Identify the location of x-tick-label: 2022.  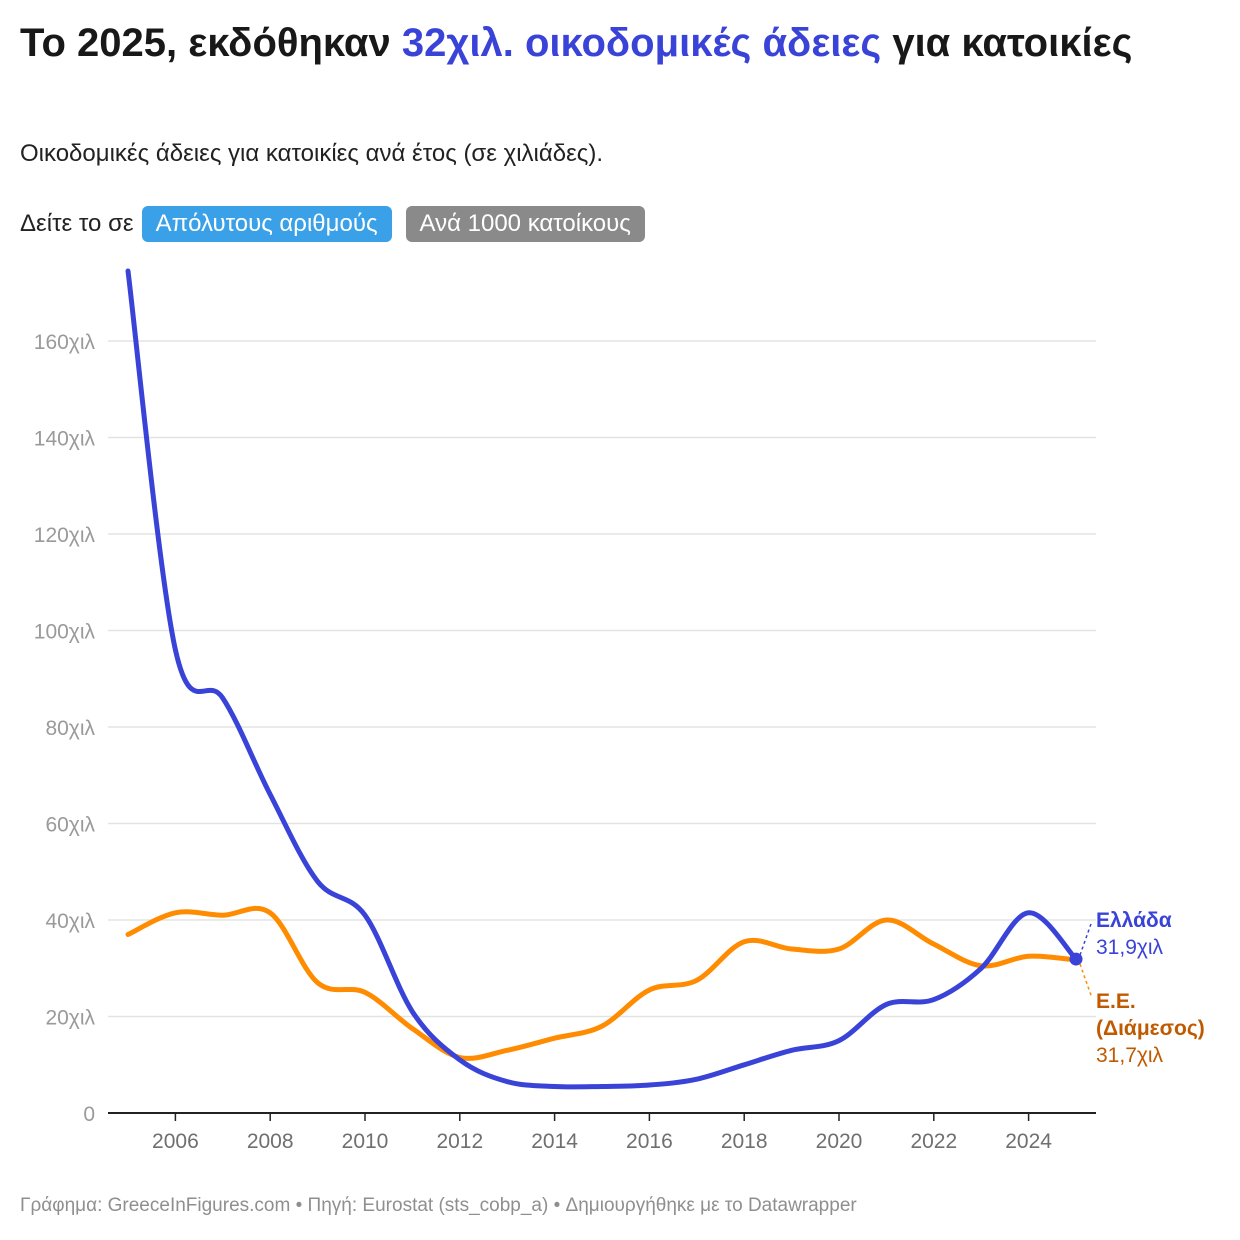
(933, 1141).